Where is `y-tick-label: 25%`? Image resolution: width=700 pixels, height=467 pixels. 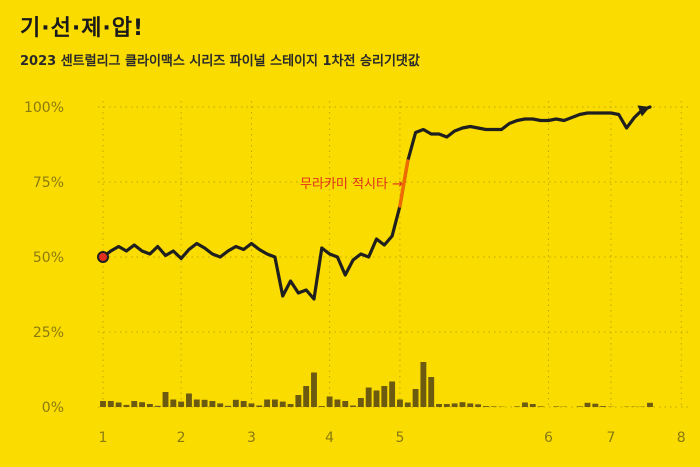
y-tick-label: 25% is located at coordinates (48, 333).